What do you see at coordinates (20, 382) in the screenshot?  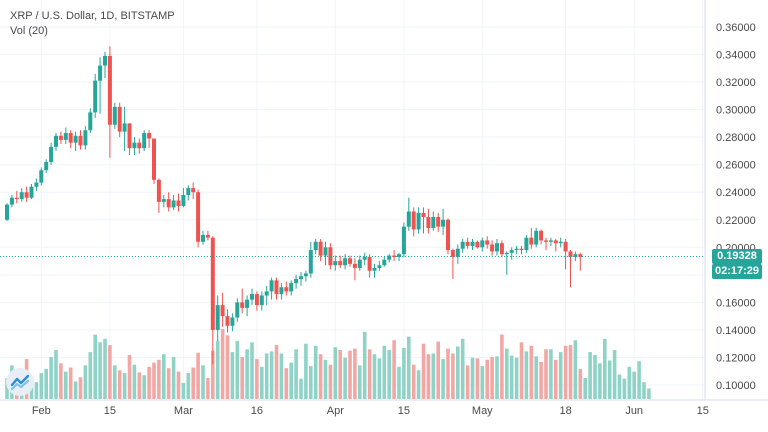 I see `tradingview-logo-icon` at bounding box center [20, 382].